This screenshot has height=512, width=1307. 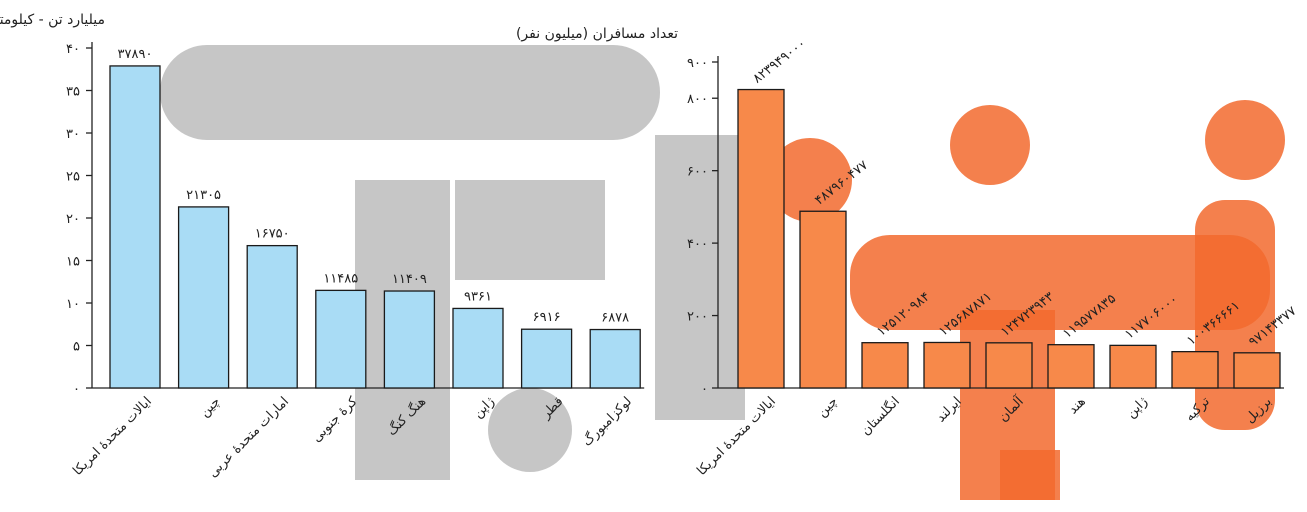 What do you see at coordinates (73, 262) in the screenshot?
I see `y-tick-label: ۱۵` at bounding box center [73, 262].